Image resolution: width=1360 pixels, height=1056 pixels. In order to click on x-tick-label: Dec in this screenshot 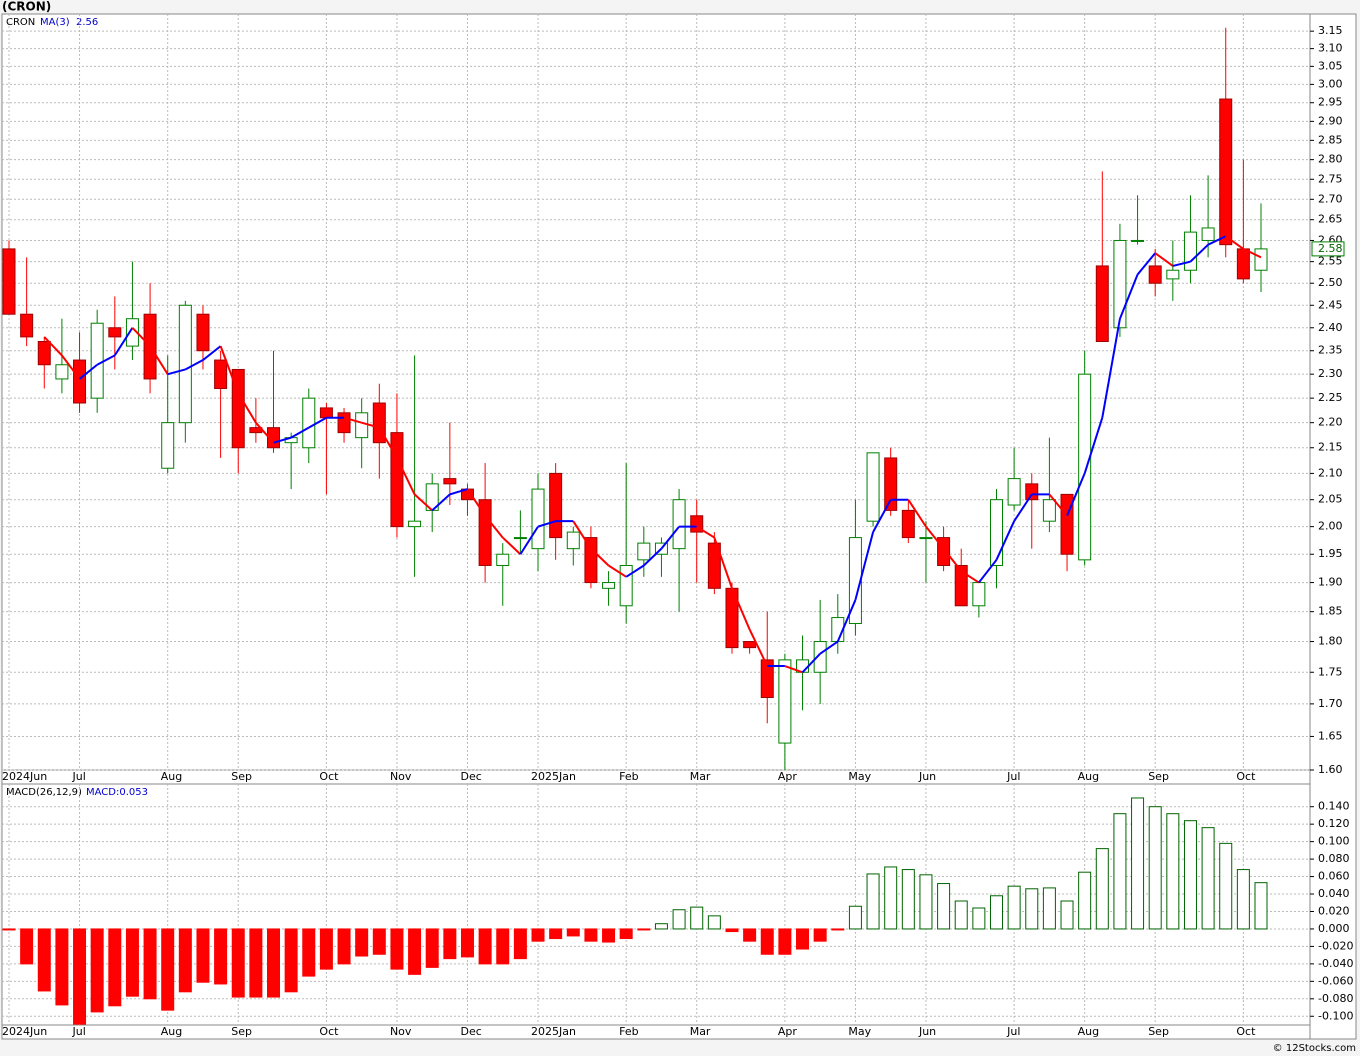, I will do `click(470, 1031)`.